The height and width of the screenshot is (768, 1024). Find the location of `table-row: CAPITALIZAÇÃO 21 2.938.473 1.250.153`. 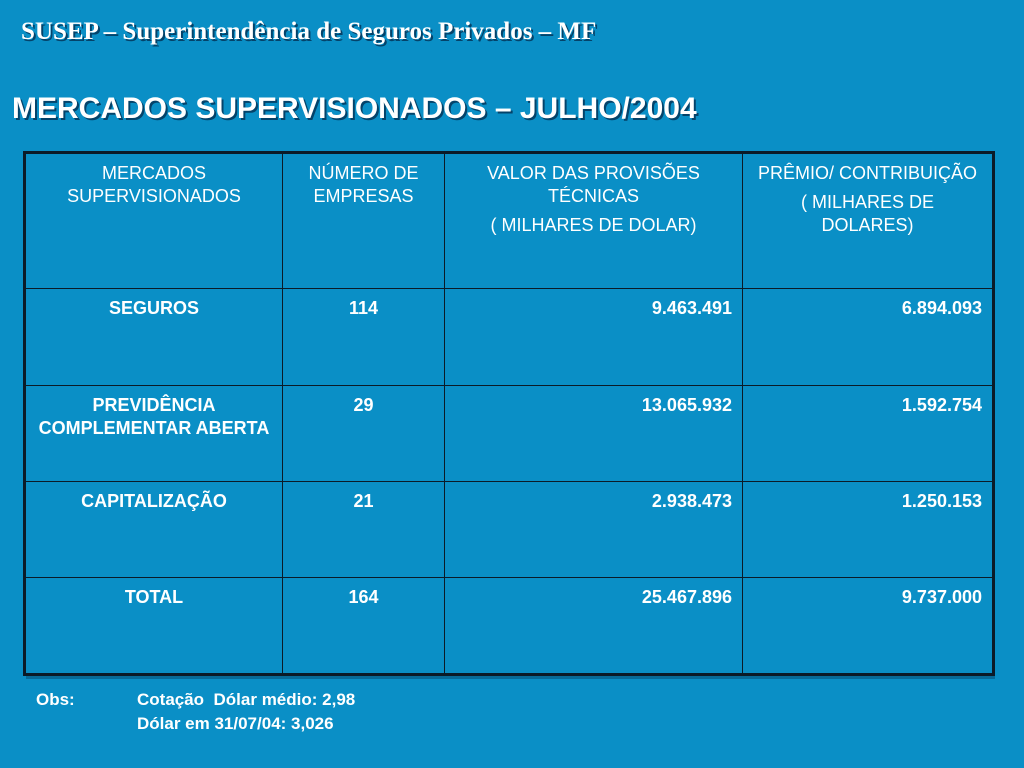

table-row: CAPITALIZAÇÃO 21 2.938.473 1.250.153 is located at coordinates (509, 530).